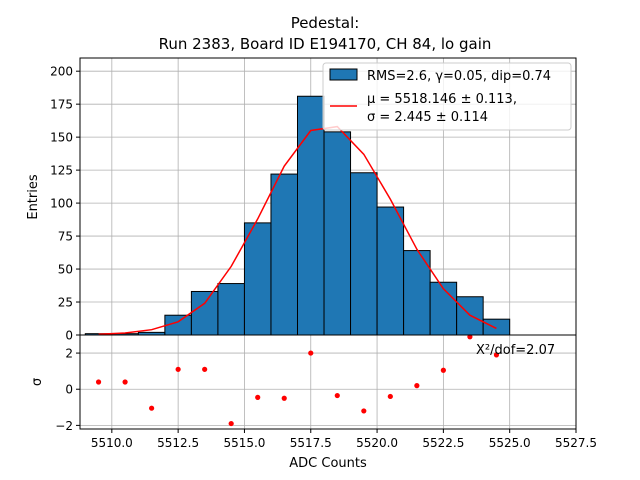 The image size is (640, 480). I want to click on y-tick-label: 2, so click(69, 354).